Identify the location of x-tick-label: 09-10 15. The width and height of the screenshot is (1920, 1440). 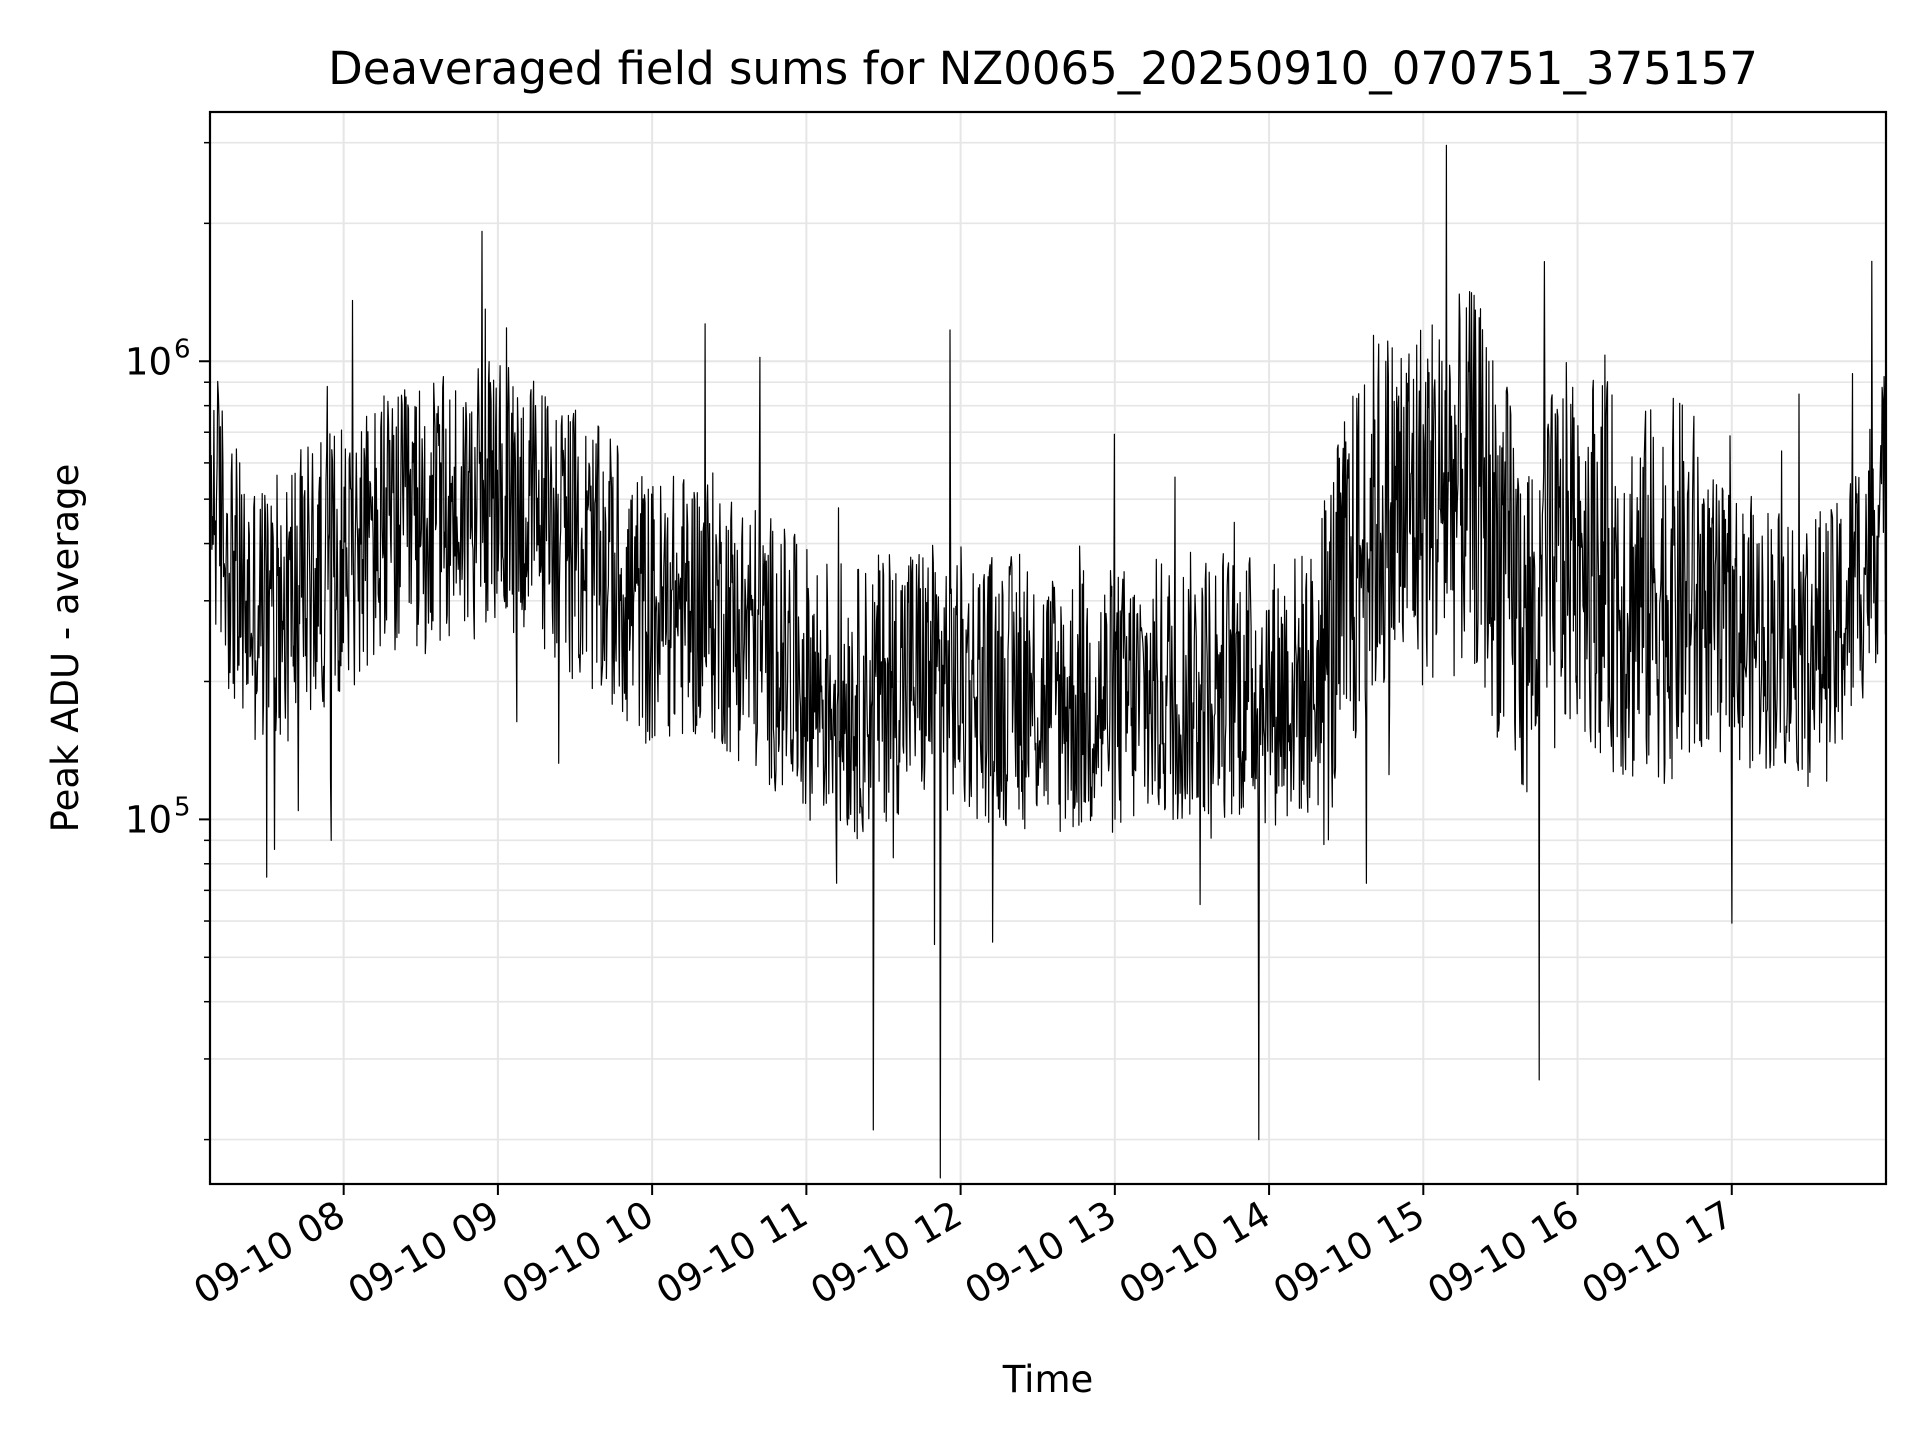
(1349, 1253).